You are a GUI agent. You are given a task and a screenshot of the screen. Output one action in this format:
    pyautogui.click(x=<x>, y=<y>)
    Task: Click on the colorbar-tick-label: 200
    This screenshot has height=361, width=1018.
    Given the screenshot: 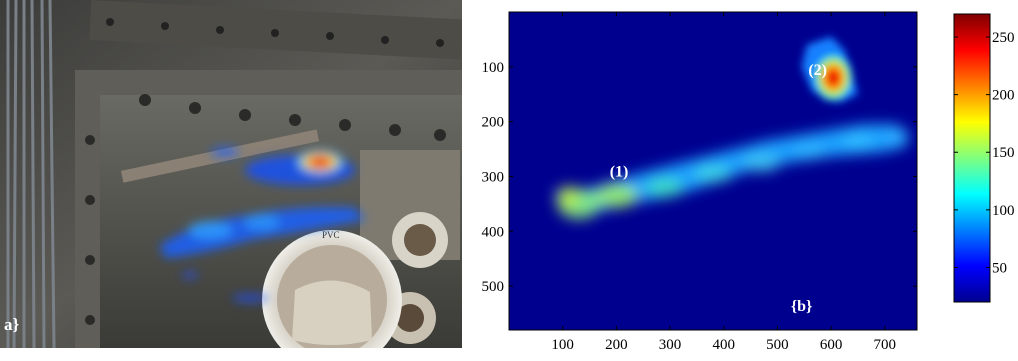 What is the action you would take?
    pyautogui.click(x=1003, y=96)
    